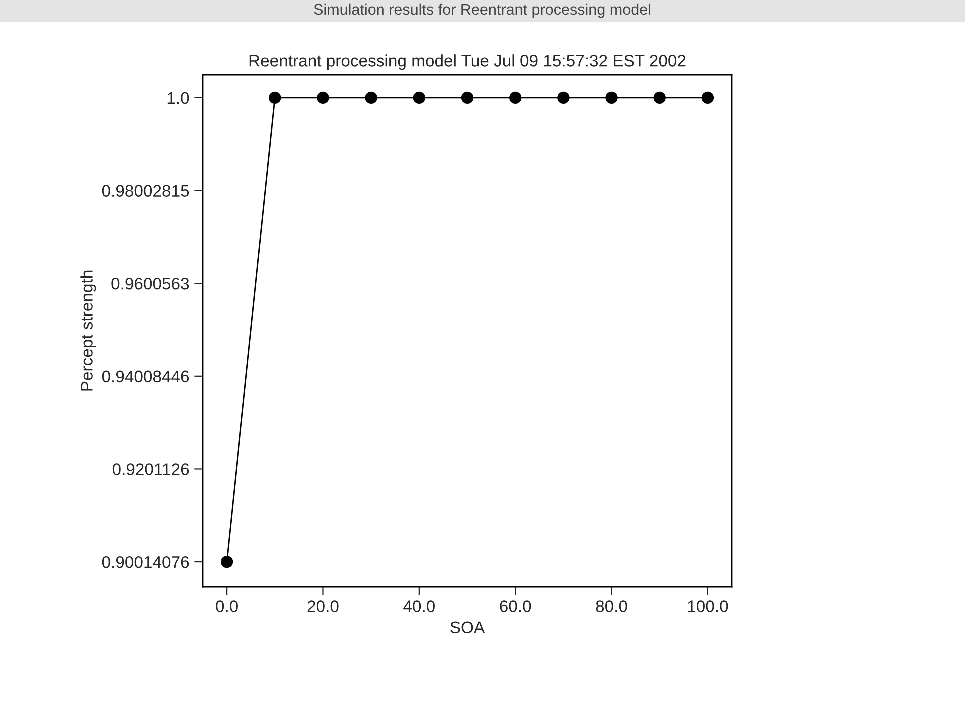  I want to click on x-tick-label: 20.0, so click(323, 606).